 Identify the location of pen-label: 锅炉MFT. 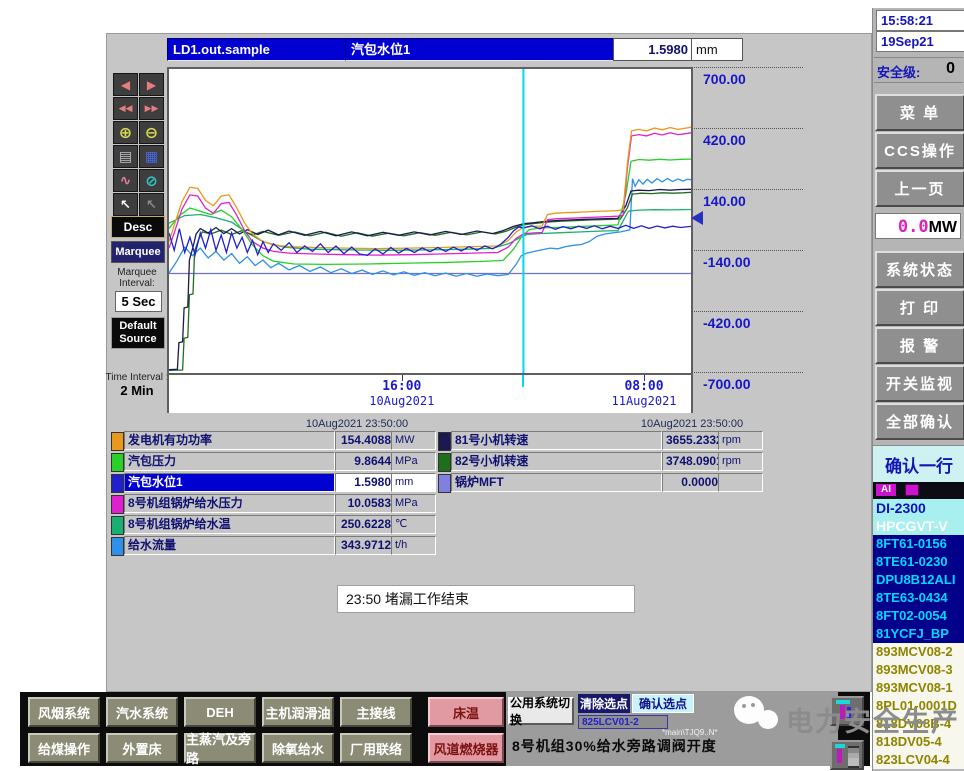
(556, 482).